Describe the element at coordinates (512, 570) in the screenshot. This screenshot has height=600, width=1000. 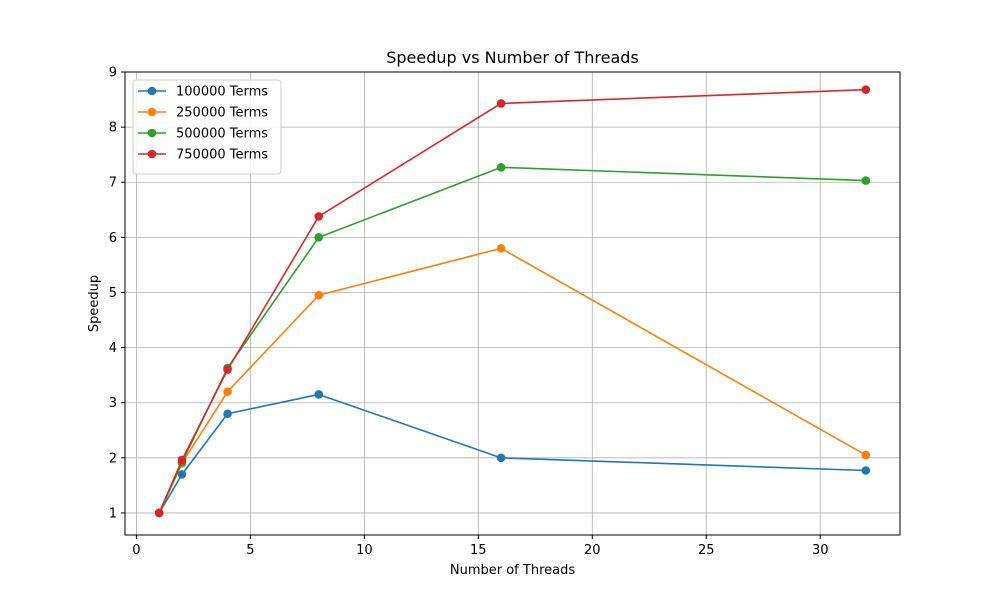
I see `x-axis-label: Number of Threads` at that location.